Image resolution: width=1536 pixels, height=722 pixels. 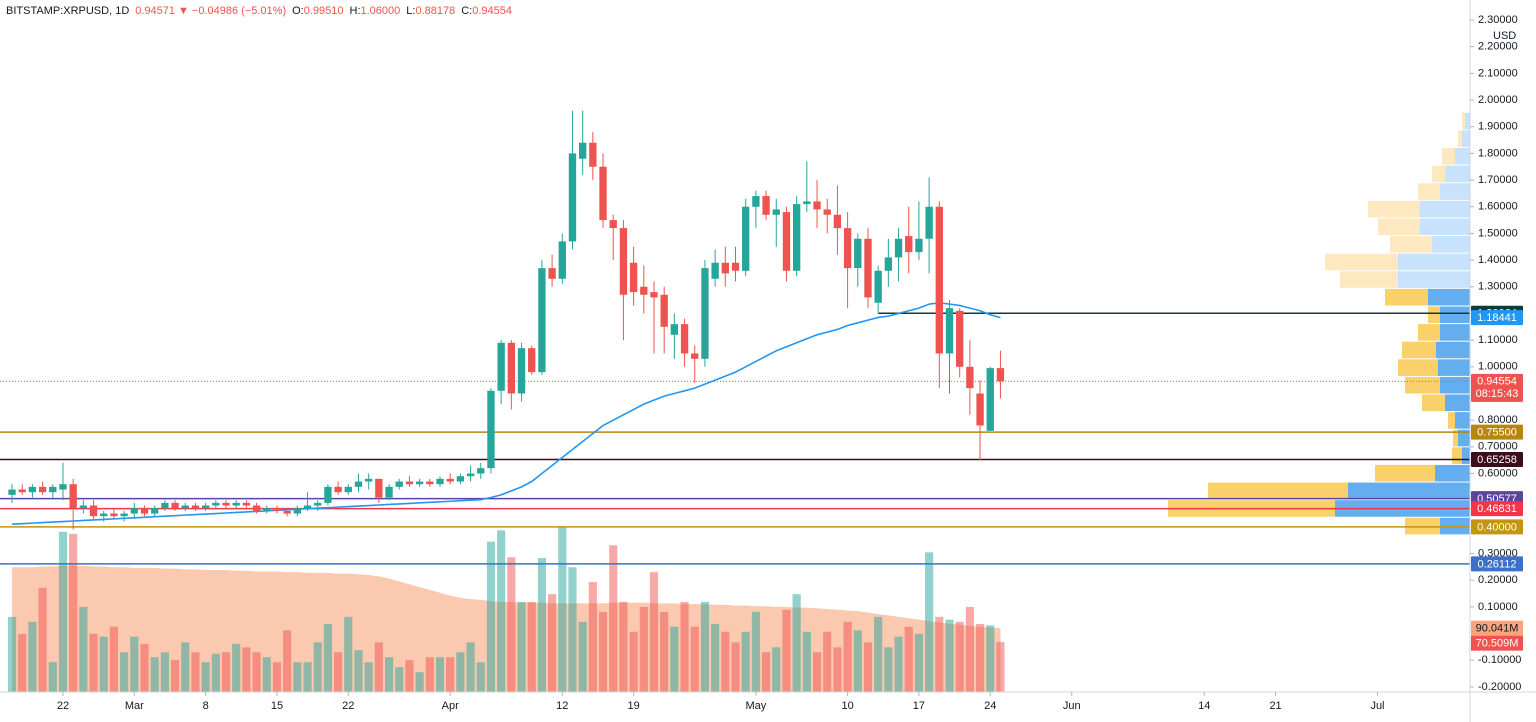 What do you see at coordinates (1498, 127) in the screenshot?
I see `y-tick-label: 1.90000` at bounding box center [1498, 127].